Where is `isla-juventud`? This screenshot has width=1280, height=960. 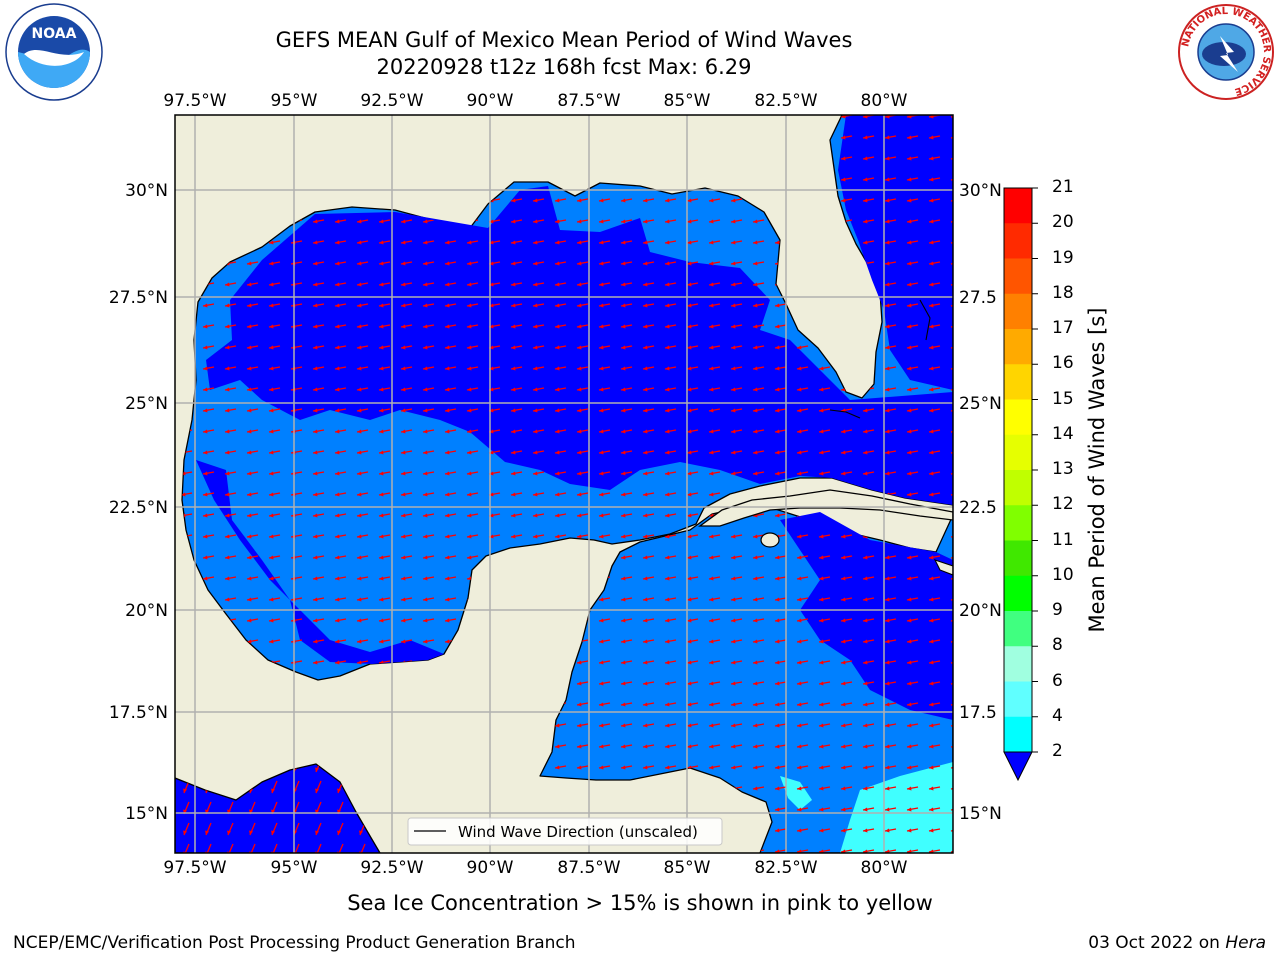 isla-juventud is located at coordinates (770, 540).